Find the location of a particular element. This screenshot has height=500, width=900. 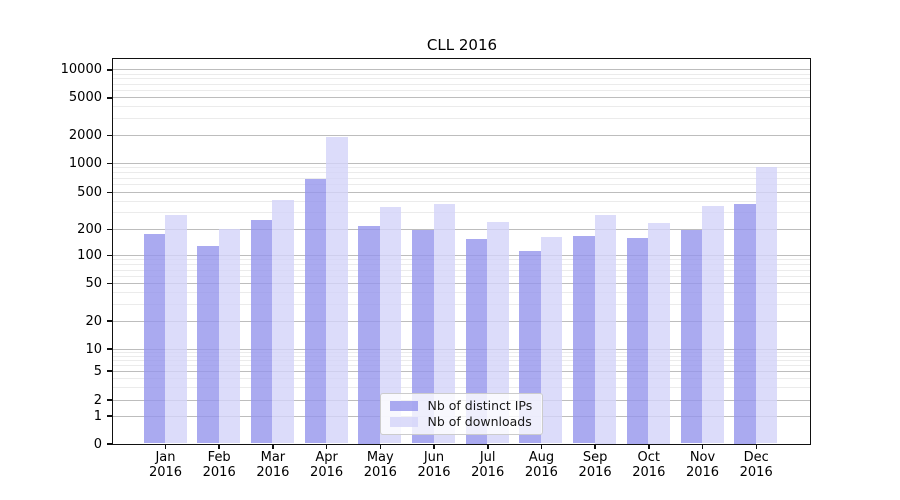

y-tick-label: 10 is located at coordinates (93, 349).